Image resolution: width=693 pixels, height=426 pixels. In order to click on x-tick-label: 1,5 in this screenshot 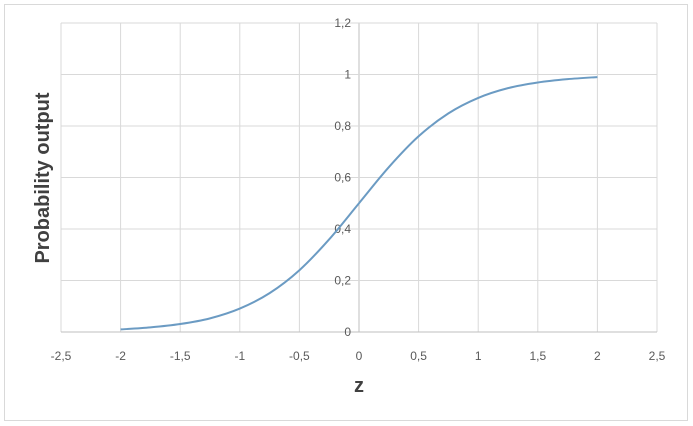, I will do `click(537, 356)`.